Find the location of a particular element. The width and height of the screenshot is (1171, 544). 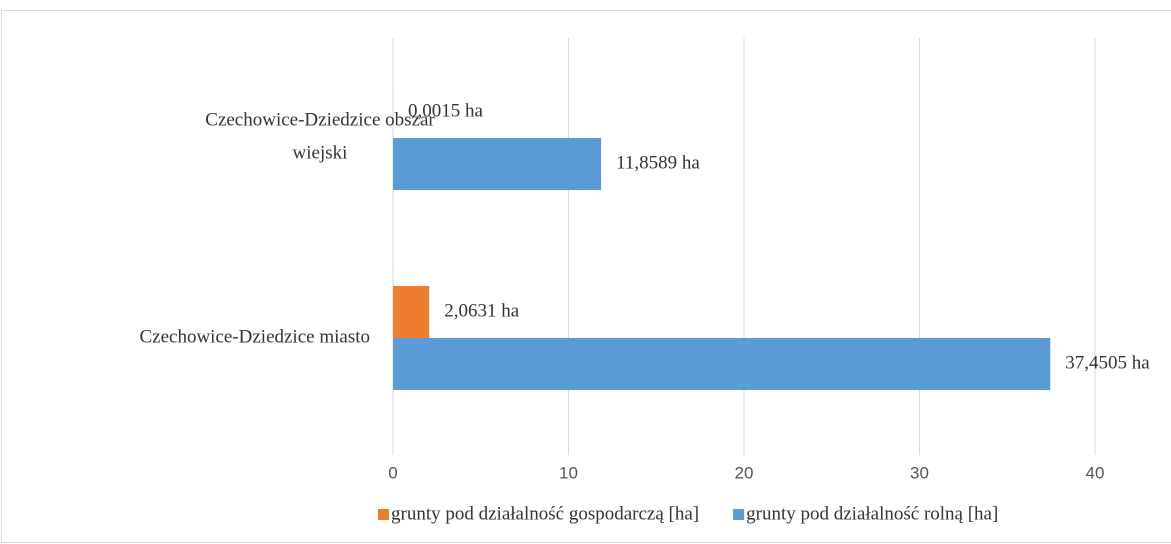

data-label: 0,0015 ha is located at coordinates (446, 110).